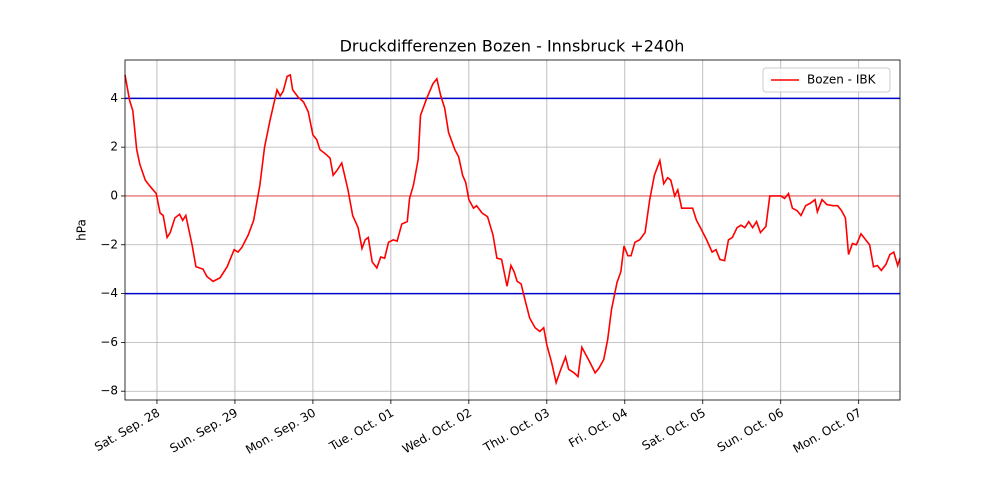 Image resolution: width=1000 pixels, height=500 pixels. What do you see at coordinates (109, 391) in the screenshot?
I see `y-tick-label: −8` at bounding box center [109, 391].